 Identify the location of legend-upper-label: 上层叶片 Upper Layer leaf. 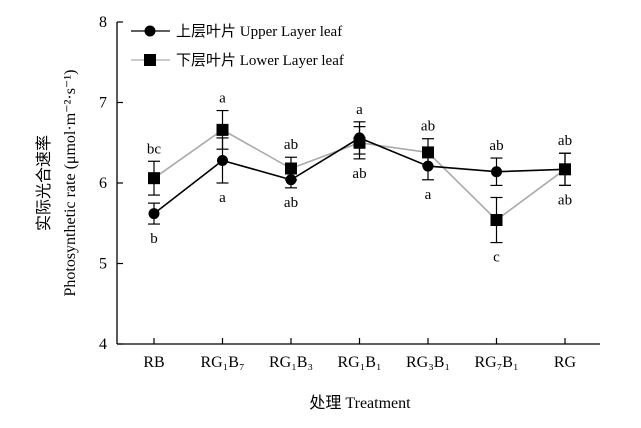
(259, 31).